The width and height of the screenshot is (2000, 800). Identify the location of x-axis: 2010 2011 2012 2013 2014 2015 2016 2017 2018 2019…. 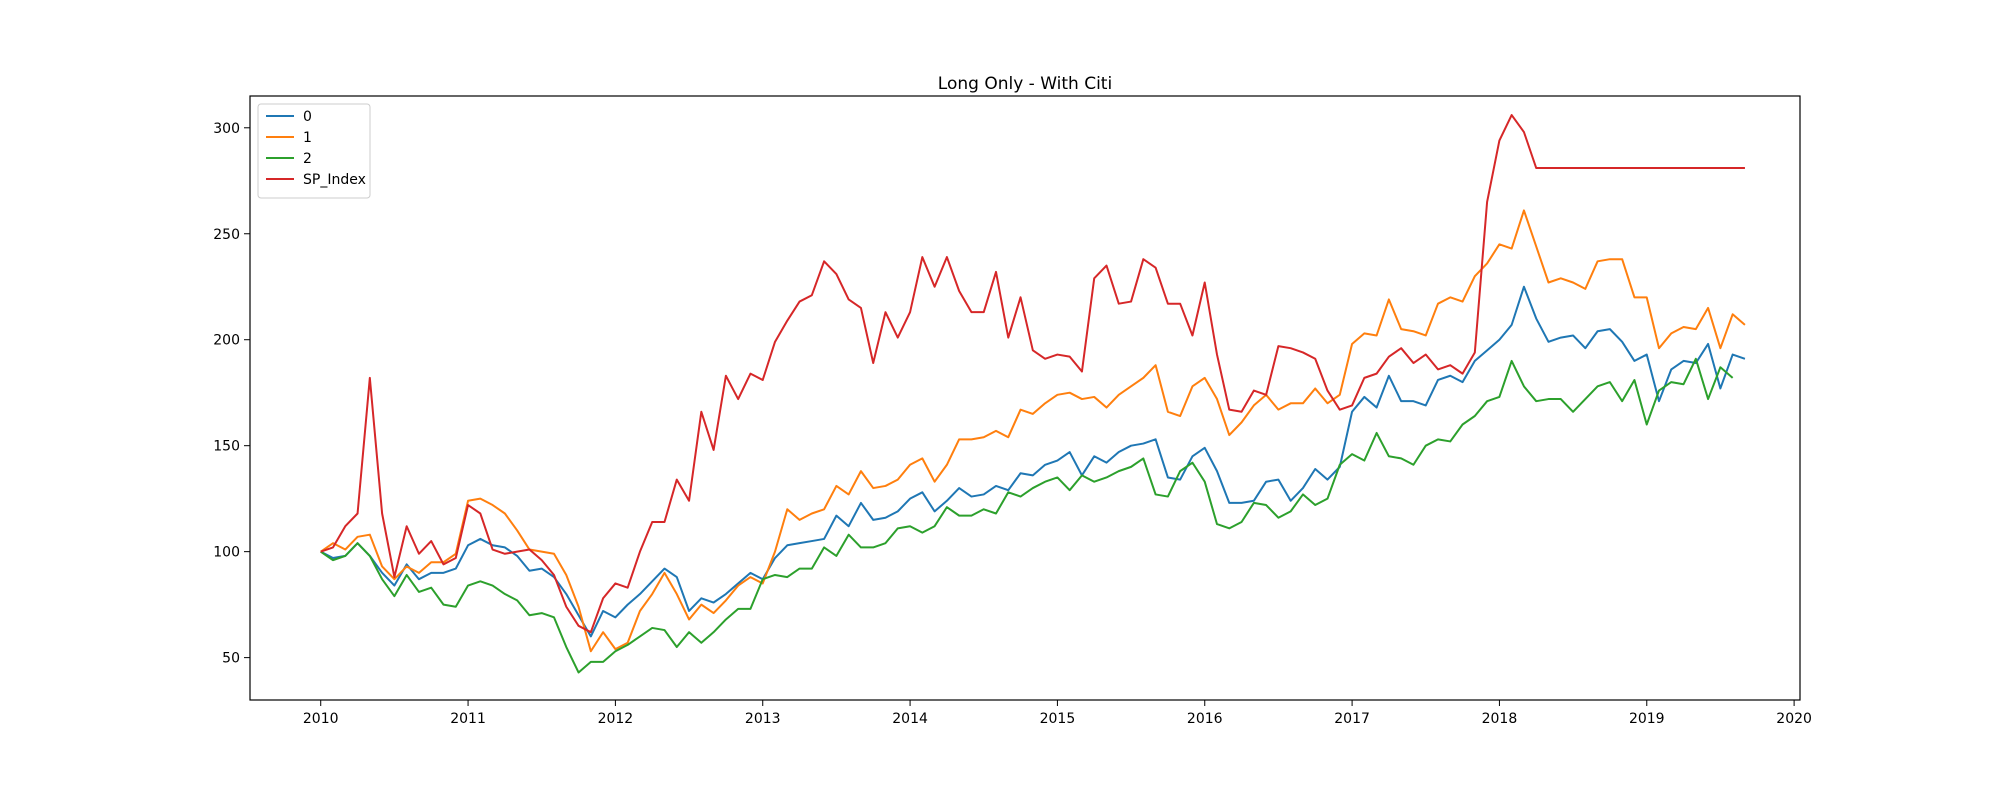
(1057, 713).